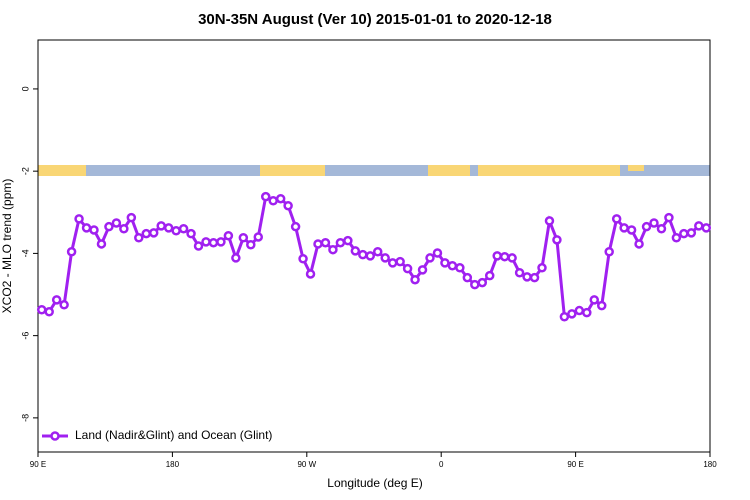  What do you see at coordinates (55, 436) in the screenshot?
I see `legend-marker` at bounding box center [55, 436].